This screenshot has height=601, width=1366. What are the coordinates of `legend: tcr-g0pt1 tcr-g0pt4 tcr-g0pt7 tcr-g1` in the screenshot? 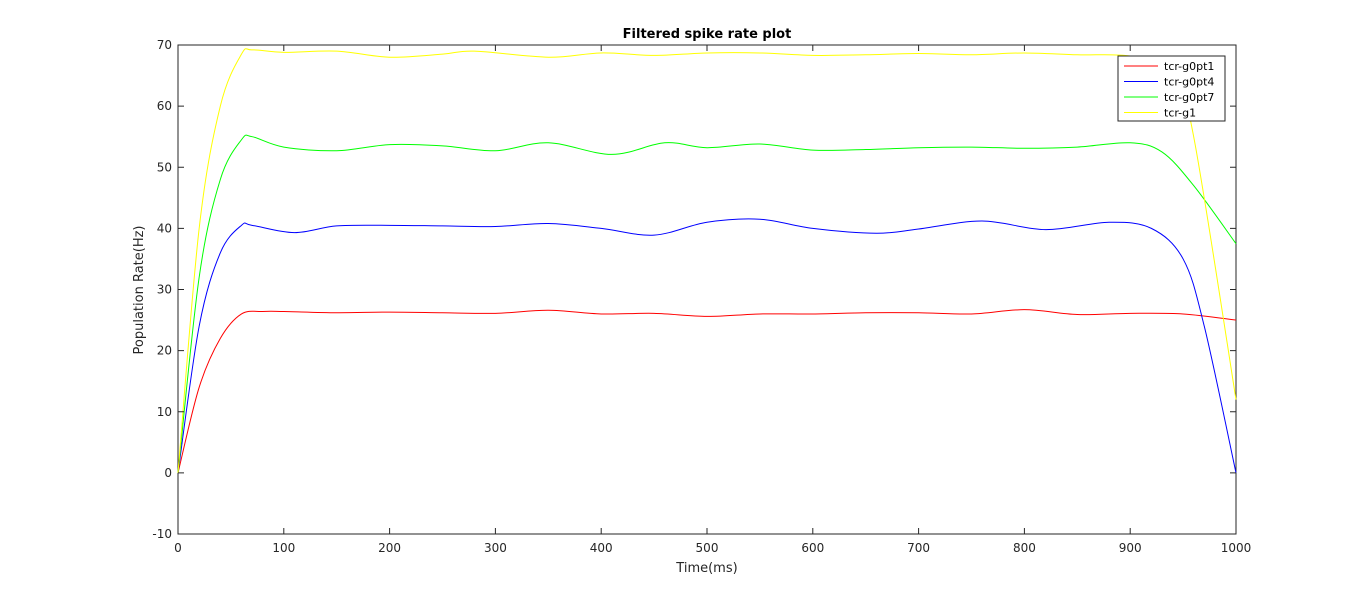 It's located at (1171, 88).